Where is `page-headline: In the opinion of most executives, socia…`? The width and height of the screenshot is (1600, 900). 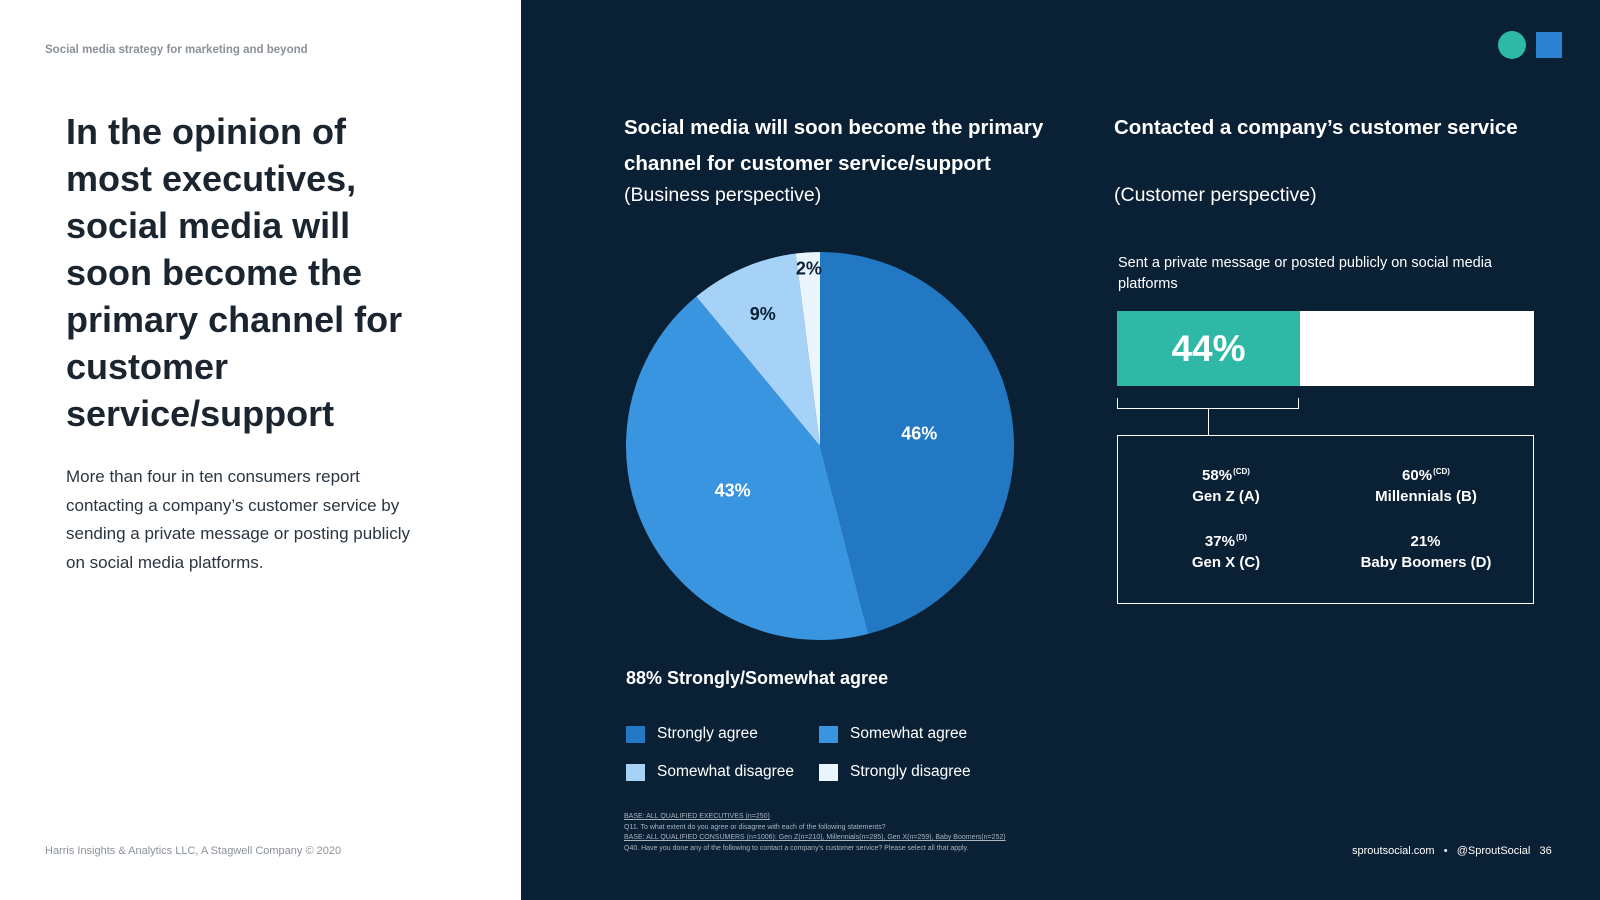 page-headline: In the opinion of most executives, socia… is located at coordinates (234, 272).